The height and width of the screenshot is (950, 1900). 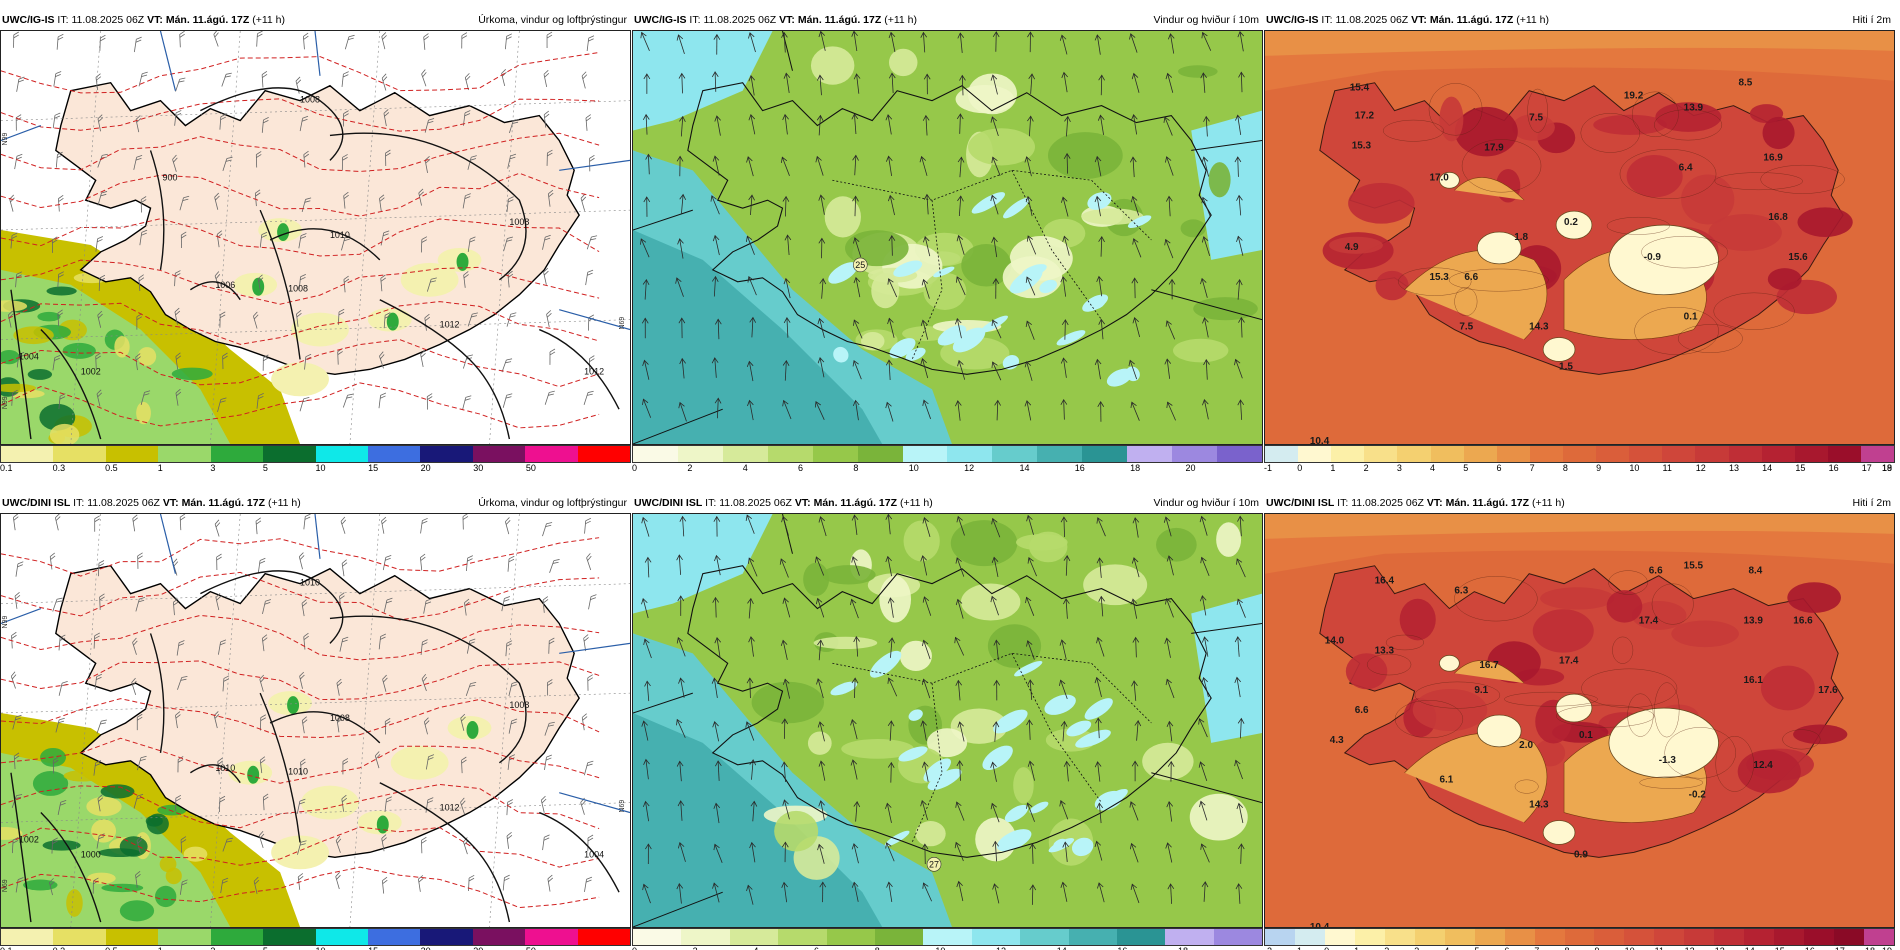 I want to click on isobar-label: 1006, so click(x=225, y=285).